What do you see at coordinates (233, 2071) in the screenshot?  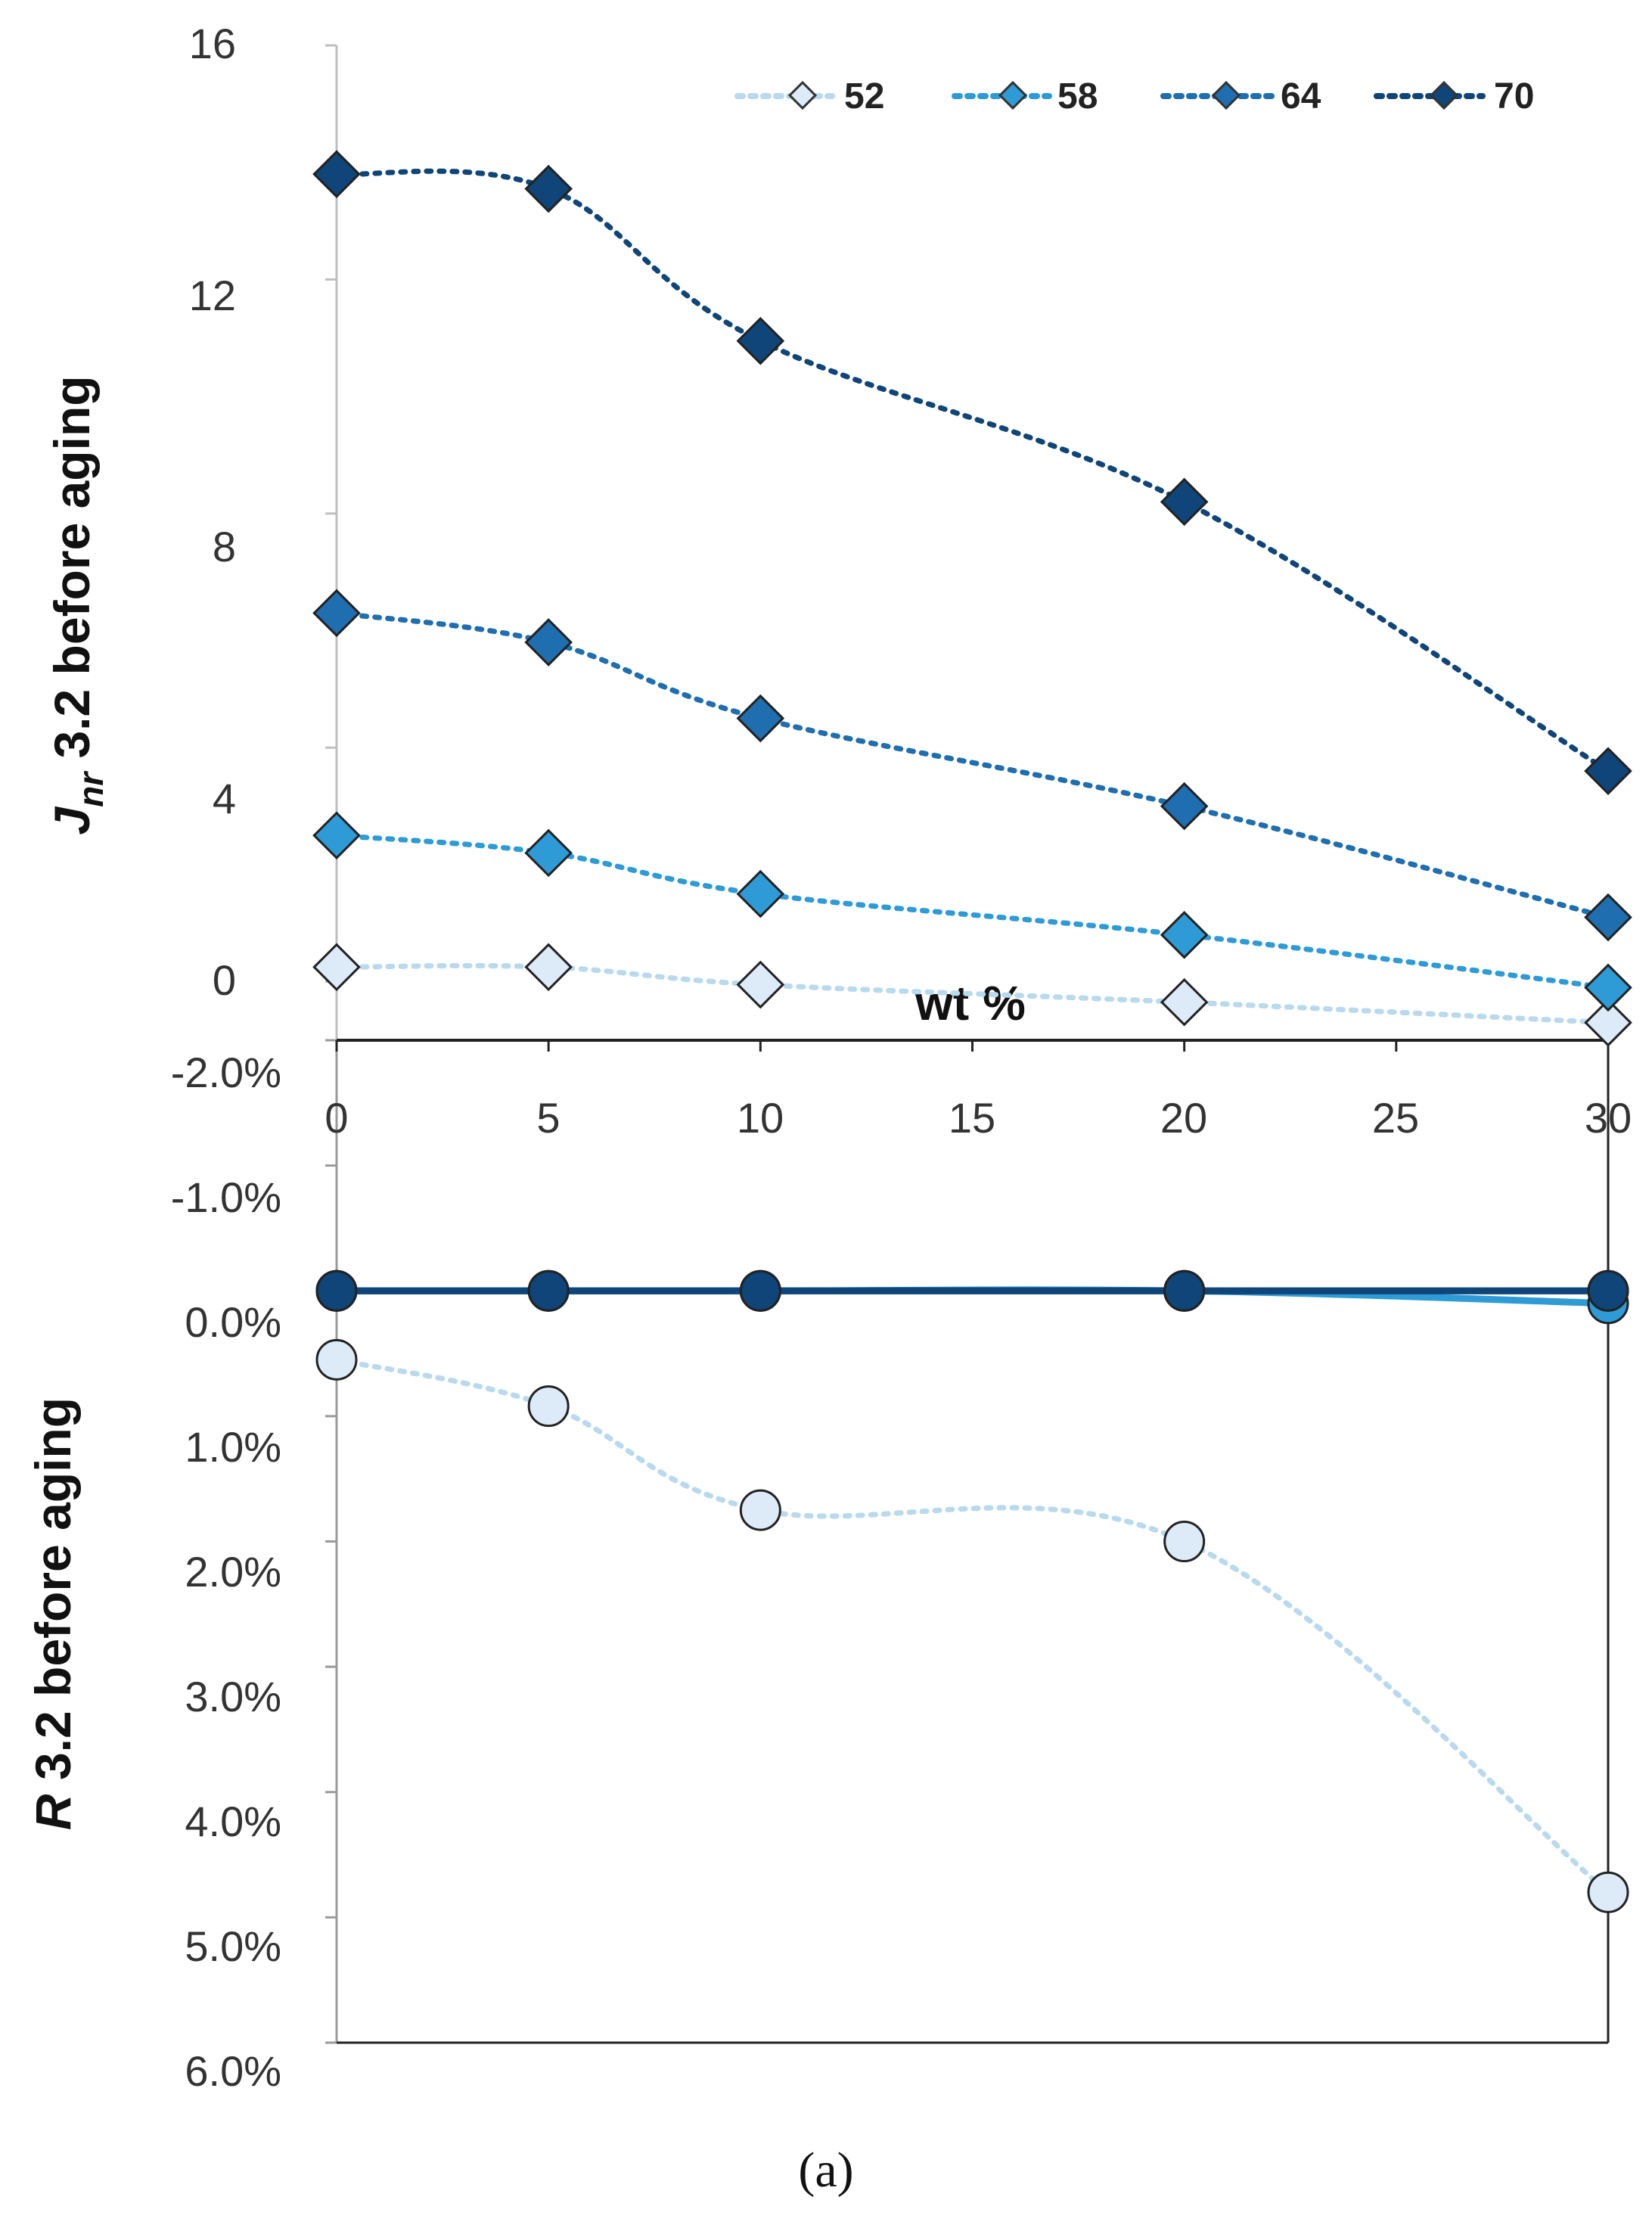 I see `bottom-y-tick-label: 6.0%` at bounding box center [233, 2071].